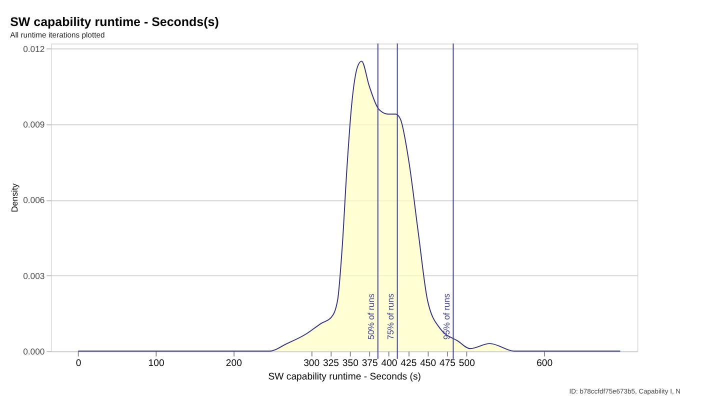 The image size is (719, 417). What do you see at coordinates (447, 364) in the screenshot?
I see `x-tick-label: 475` at bounding box center [447, 364].